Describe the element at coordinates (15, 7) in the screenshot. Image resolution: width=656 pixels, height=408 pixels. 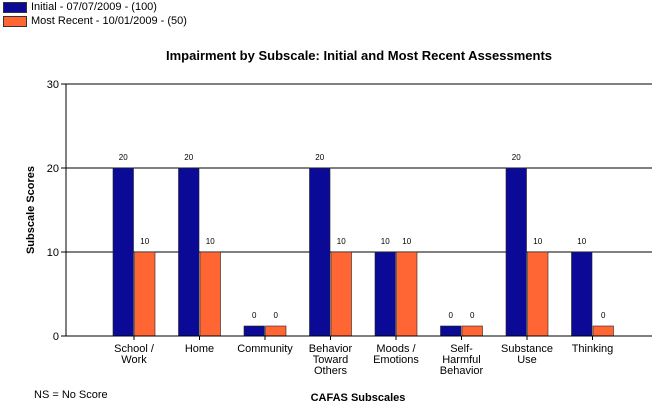
I see `legend-swatch-initial` at that location.